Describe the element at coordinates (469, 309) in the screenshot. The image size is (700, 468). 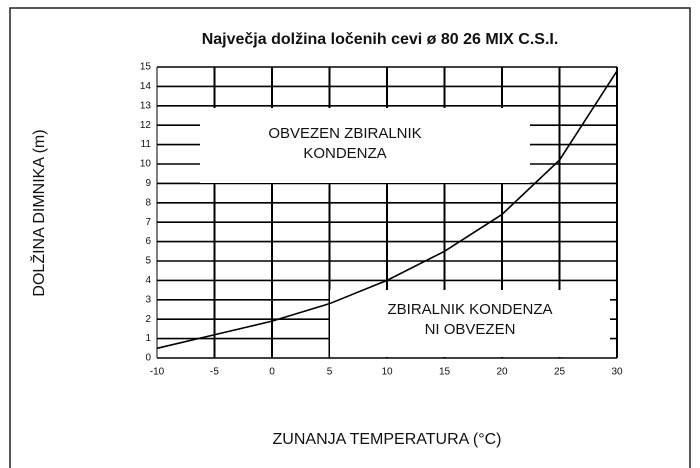
I see `annotation: ZBIRALNIK KONDENZA` at that location.